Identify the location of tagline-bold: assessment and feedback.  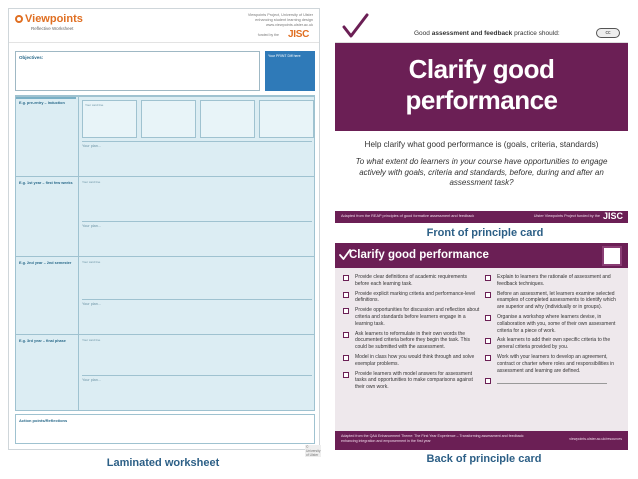
(472, 33).